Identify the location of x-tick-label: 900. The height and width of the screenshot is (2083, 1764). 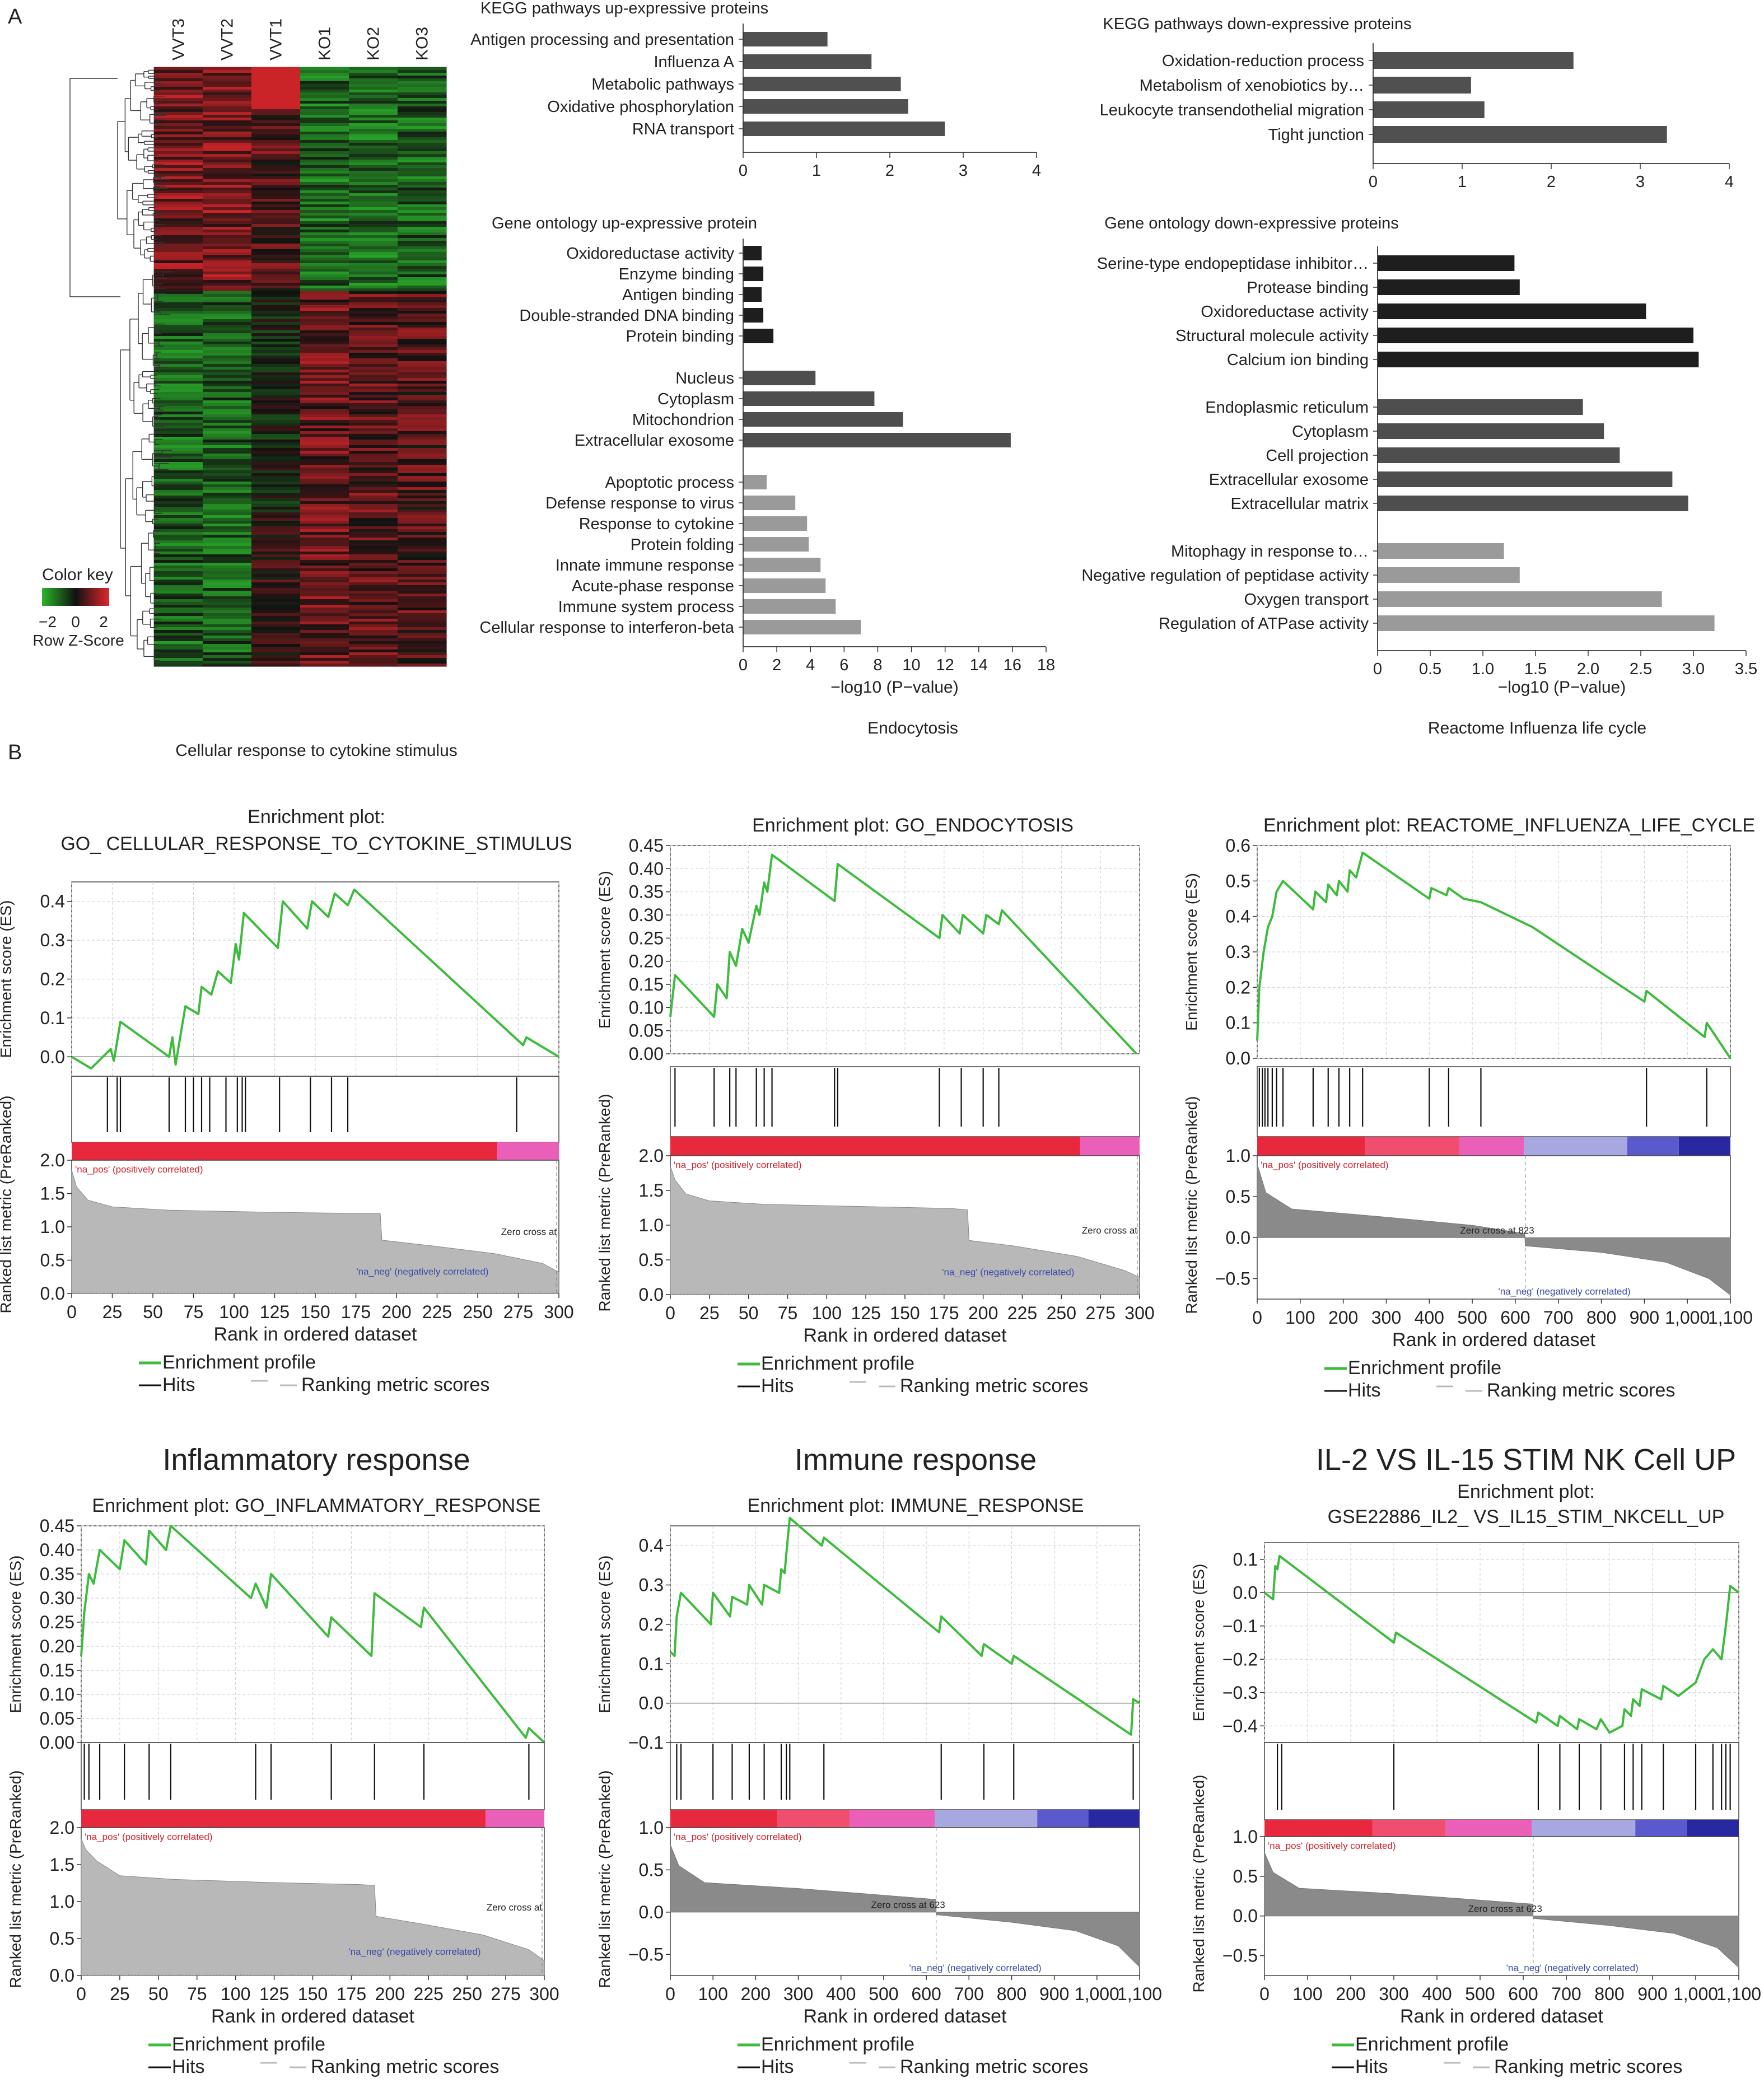
(1645, 1318).